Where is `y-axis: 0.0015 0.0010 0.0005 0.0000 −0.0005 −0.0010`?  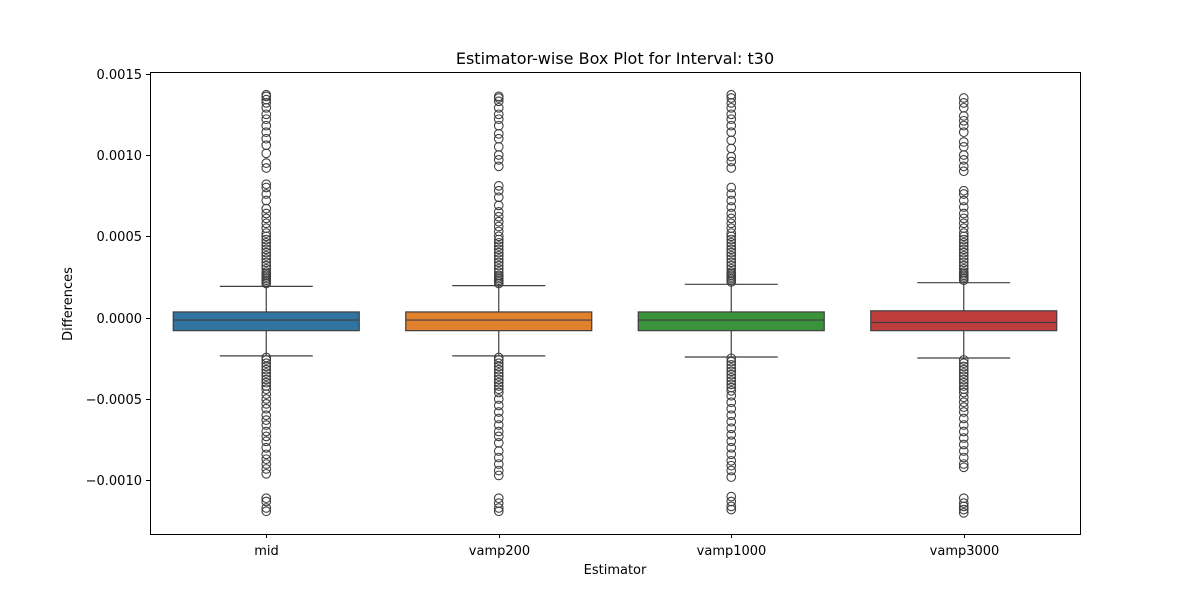 y-axis: 0.0015 0.0010 0.0005 0.0000 −0.0005 −0.0010 is located at coordinates (118, 278).